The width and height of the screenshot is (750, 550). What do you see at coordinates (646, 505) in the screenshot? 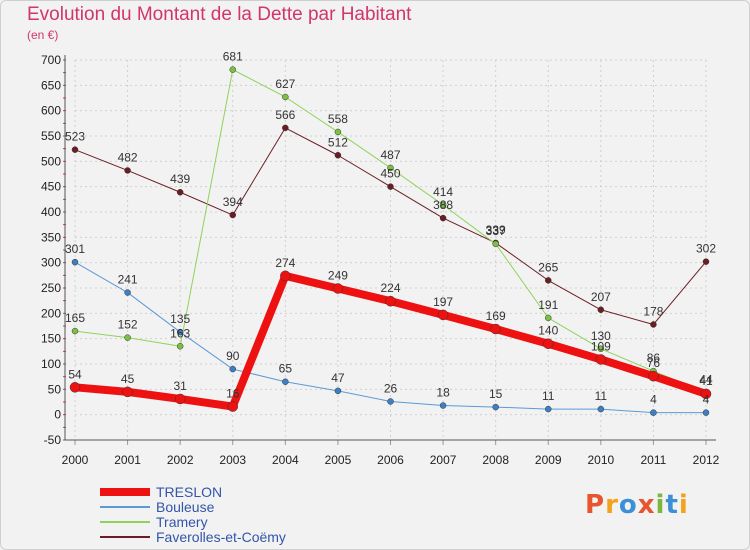
I see `logo-letter: x` at bounding box center [646, 505].